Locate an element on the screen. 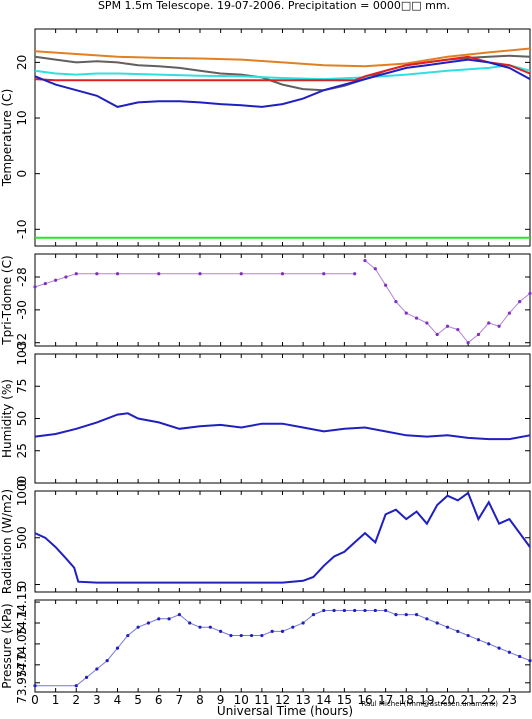  radiation-ytick-label: 0 is located at coordinates (22, 585).